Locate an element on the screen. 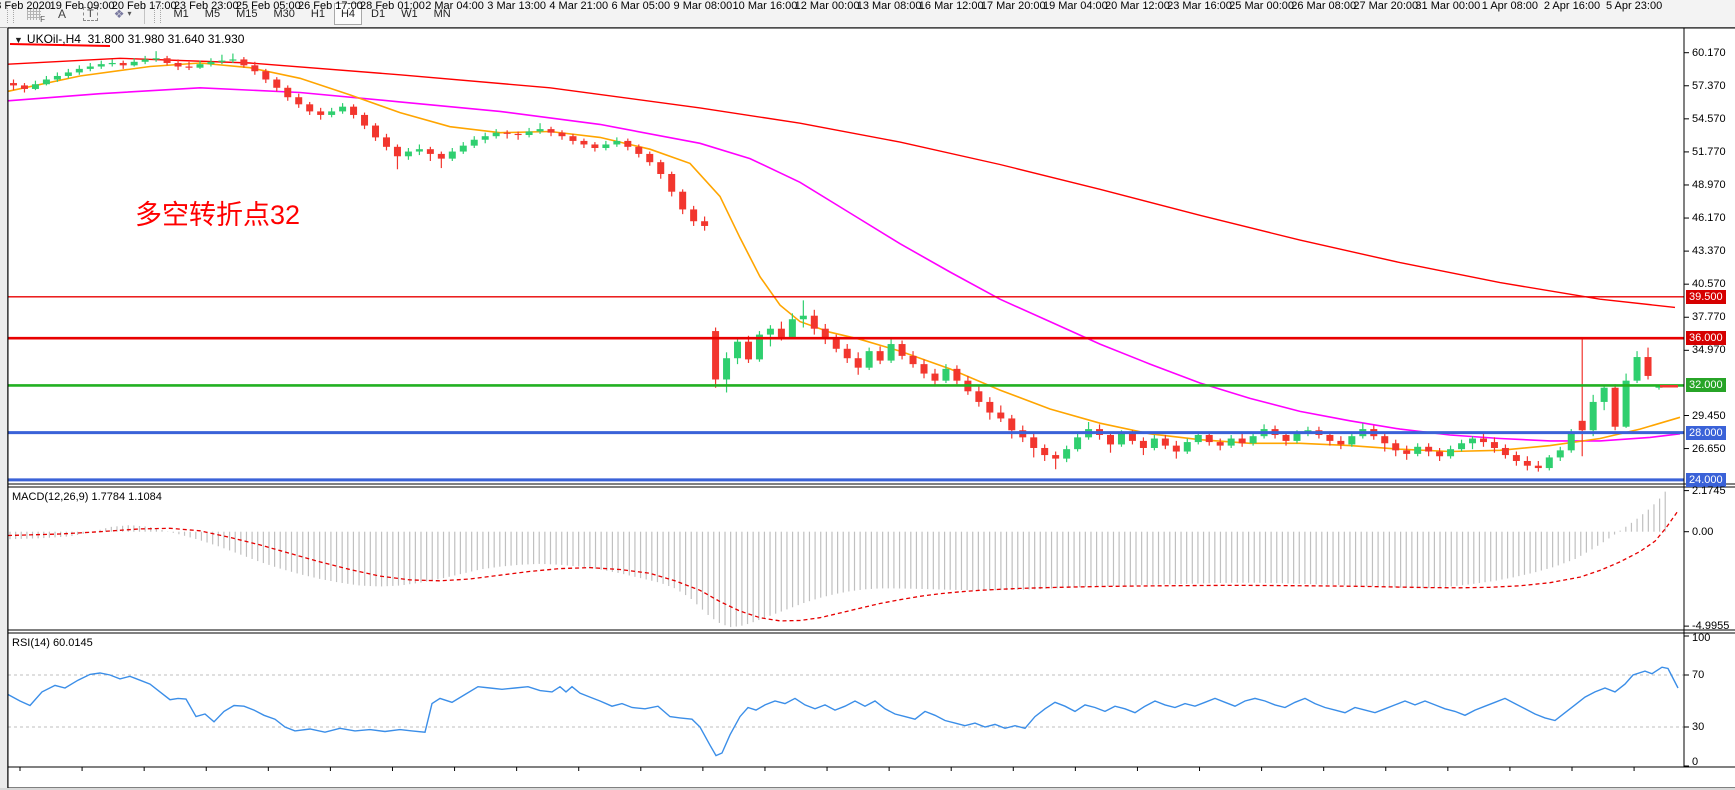 The width and height of the screenshot is (1735, 790). text-label-button: T is located at coordinates (90, 14).